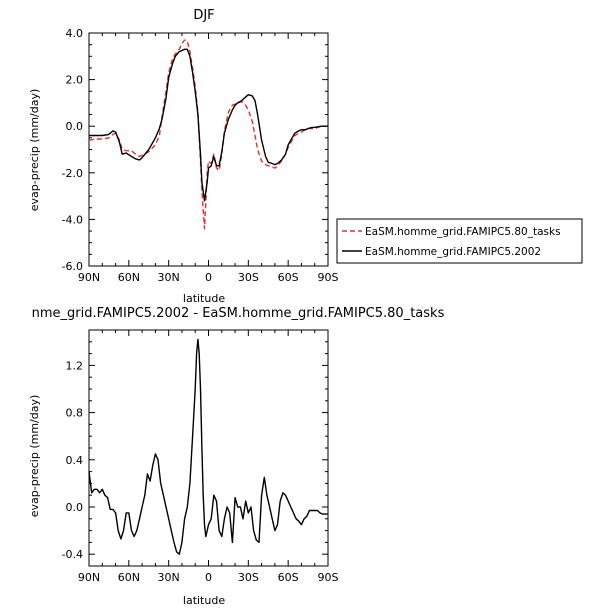 Image resolution: width=612 pixels, height=612 pixels. Describe the element at coordinates (204, 600) in the screenshot. I see `bottom-x-axis-label: latitude` at that location.